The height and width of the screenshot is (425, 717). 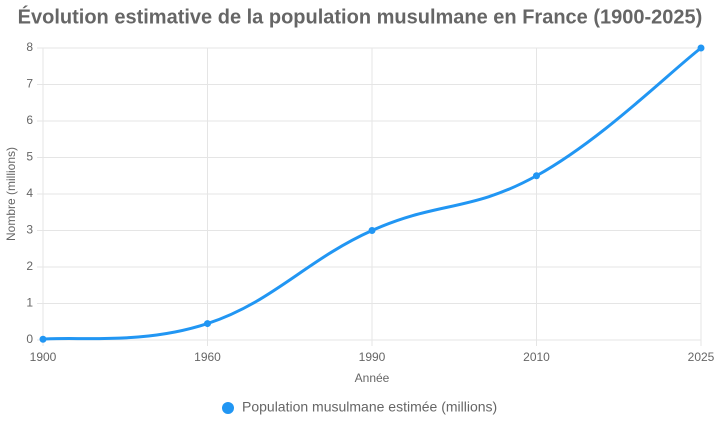 What do you see at coordinates (11, 194) in the screenshot?
I see `y-axis-label: Nombre (millions)` at bounding box center [11, 194].